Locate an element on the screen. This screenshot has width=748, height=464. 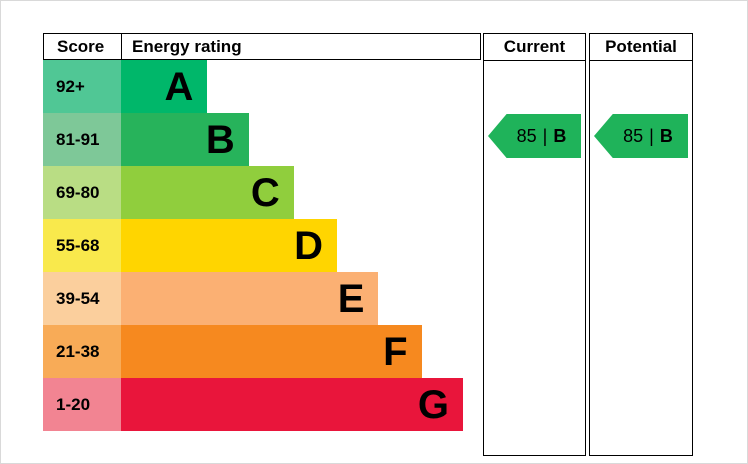
bar-area: G is located at coordinates (301, 404).